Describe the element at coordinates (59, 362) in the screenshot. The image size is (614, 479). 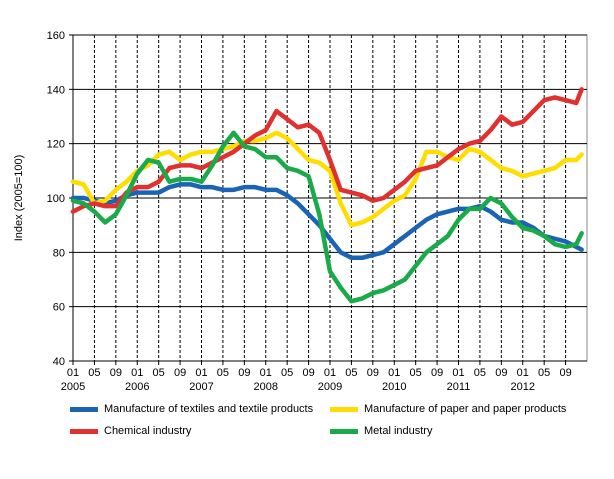
I see `y-tick-label: 40` at that location.